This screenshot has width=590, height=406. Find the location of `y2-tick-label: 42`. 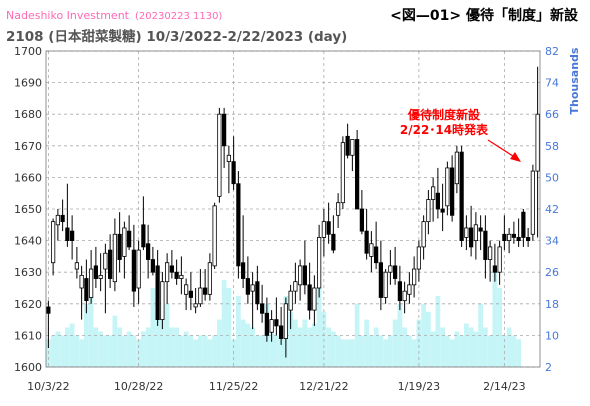

y2-tick-label: 42 is located at coordinates (552, 209).